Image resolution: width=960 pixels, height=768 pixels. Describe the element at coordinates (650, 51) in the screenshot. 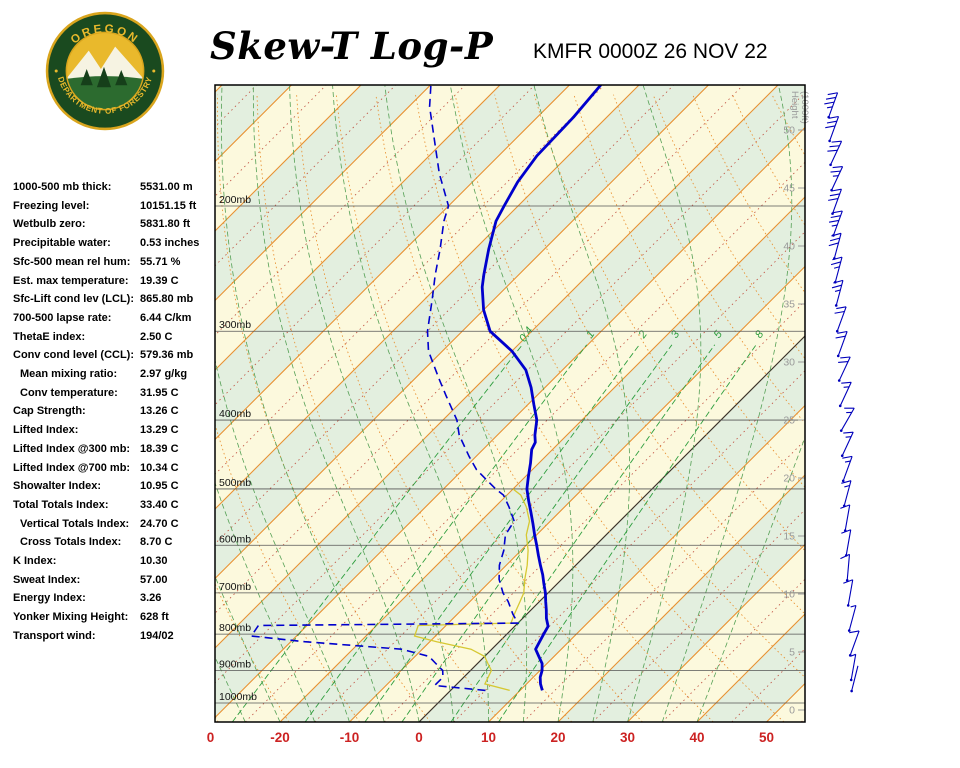

I see `station-id: KMFR 0000Z 26 NOV 22` at that location.